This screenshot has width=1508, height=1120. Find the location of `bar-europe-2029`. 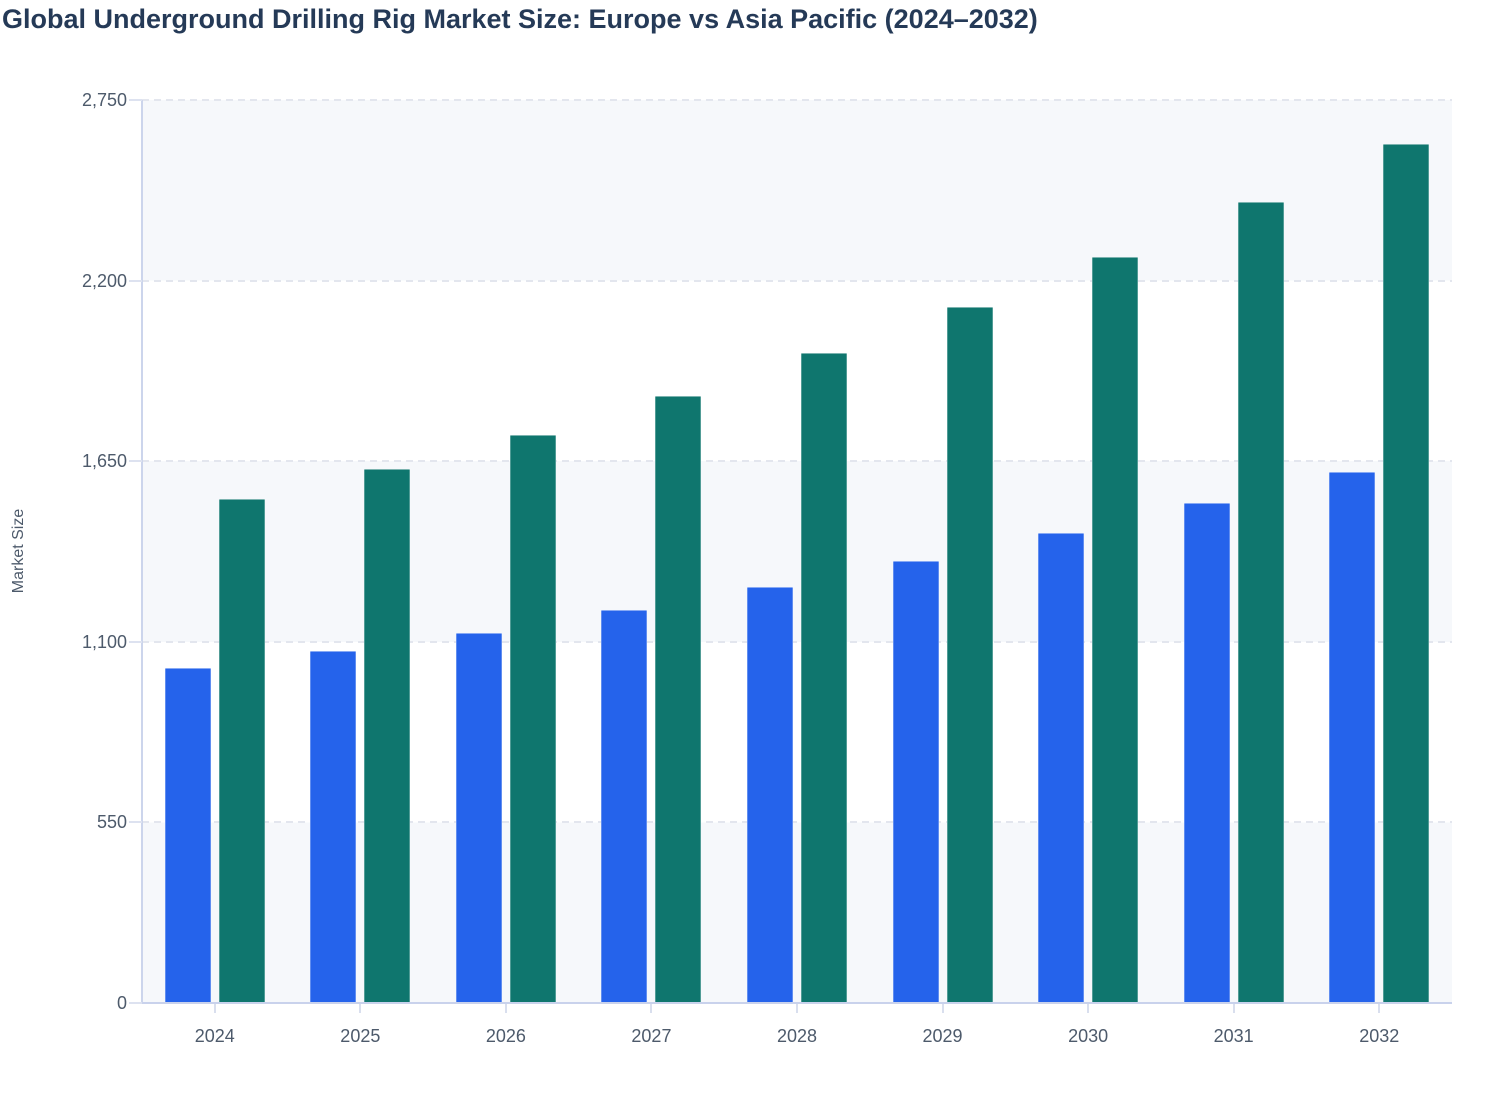

bar-europe-2029 is located at coordinates (915, 781).